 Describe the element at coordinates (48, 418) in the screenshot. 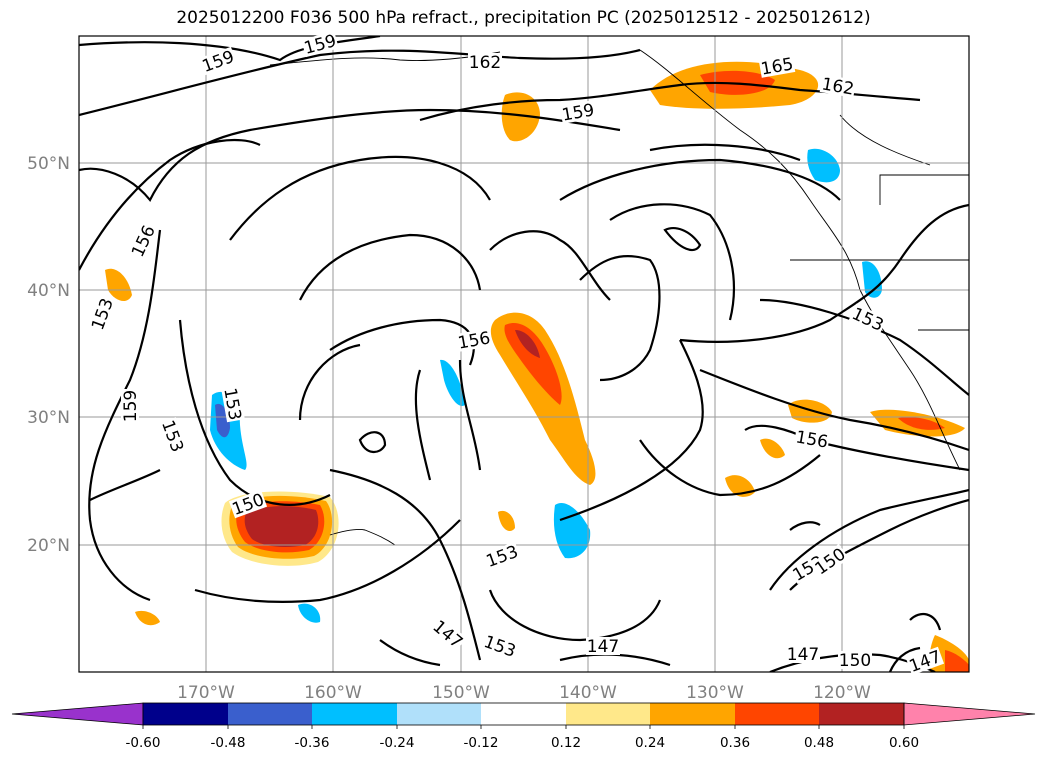

I see `latitude-tick-label: 30°N` at that location.